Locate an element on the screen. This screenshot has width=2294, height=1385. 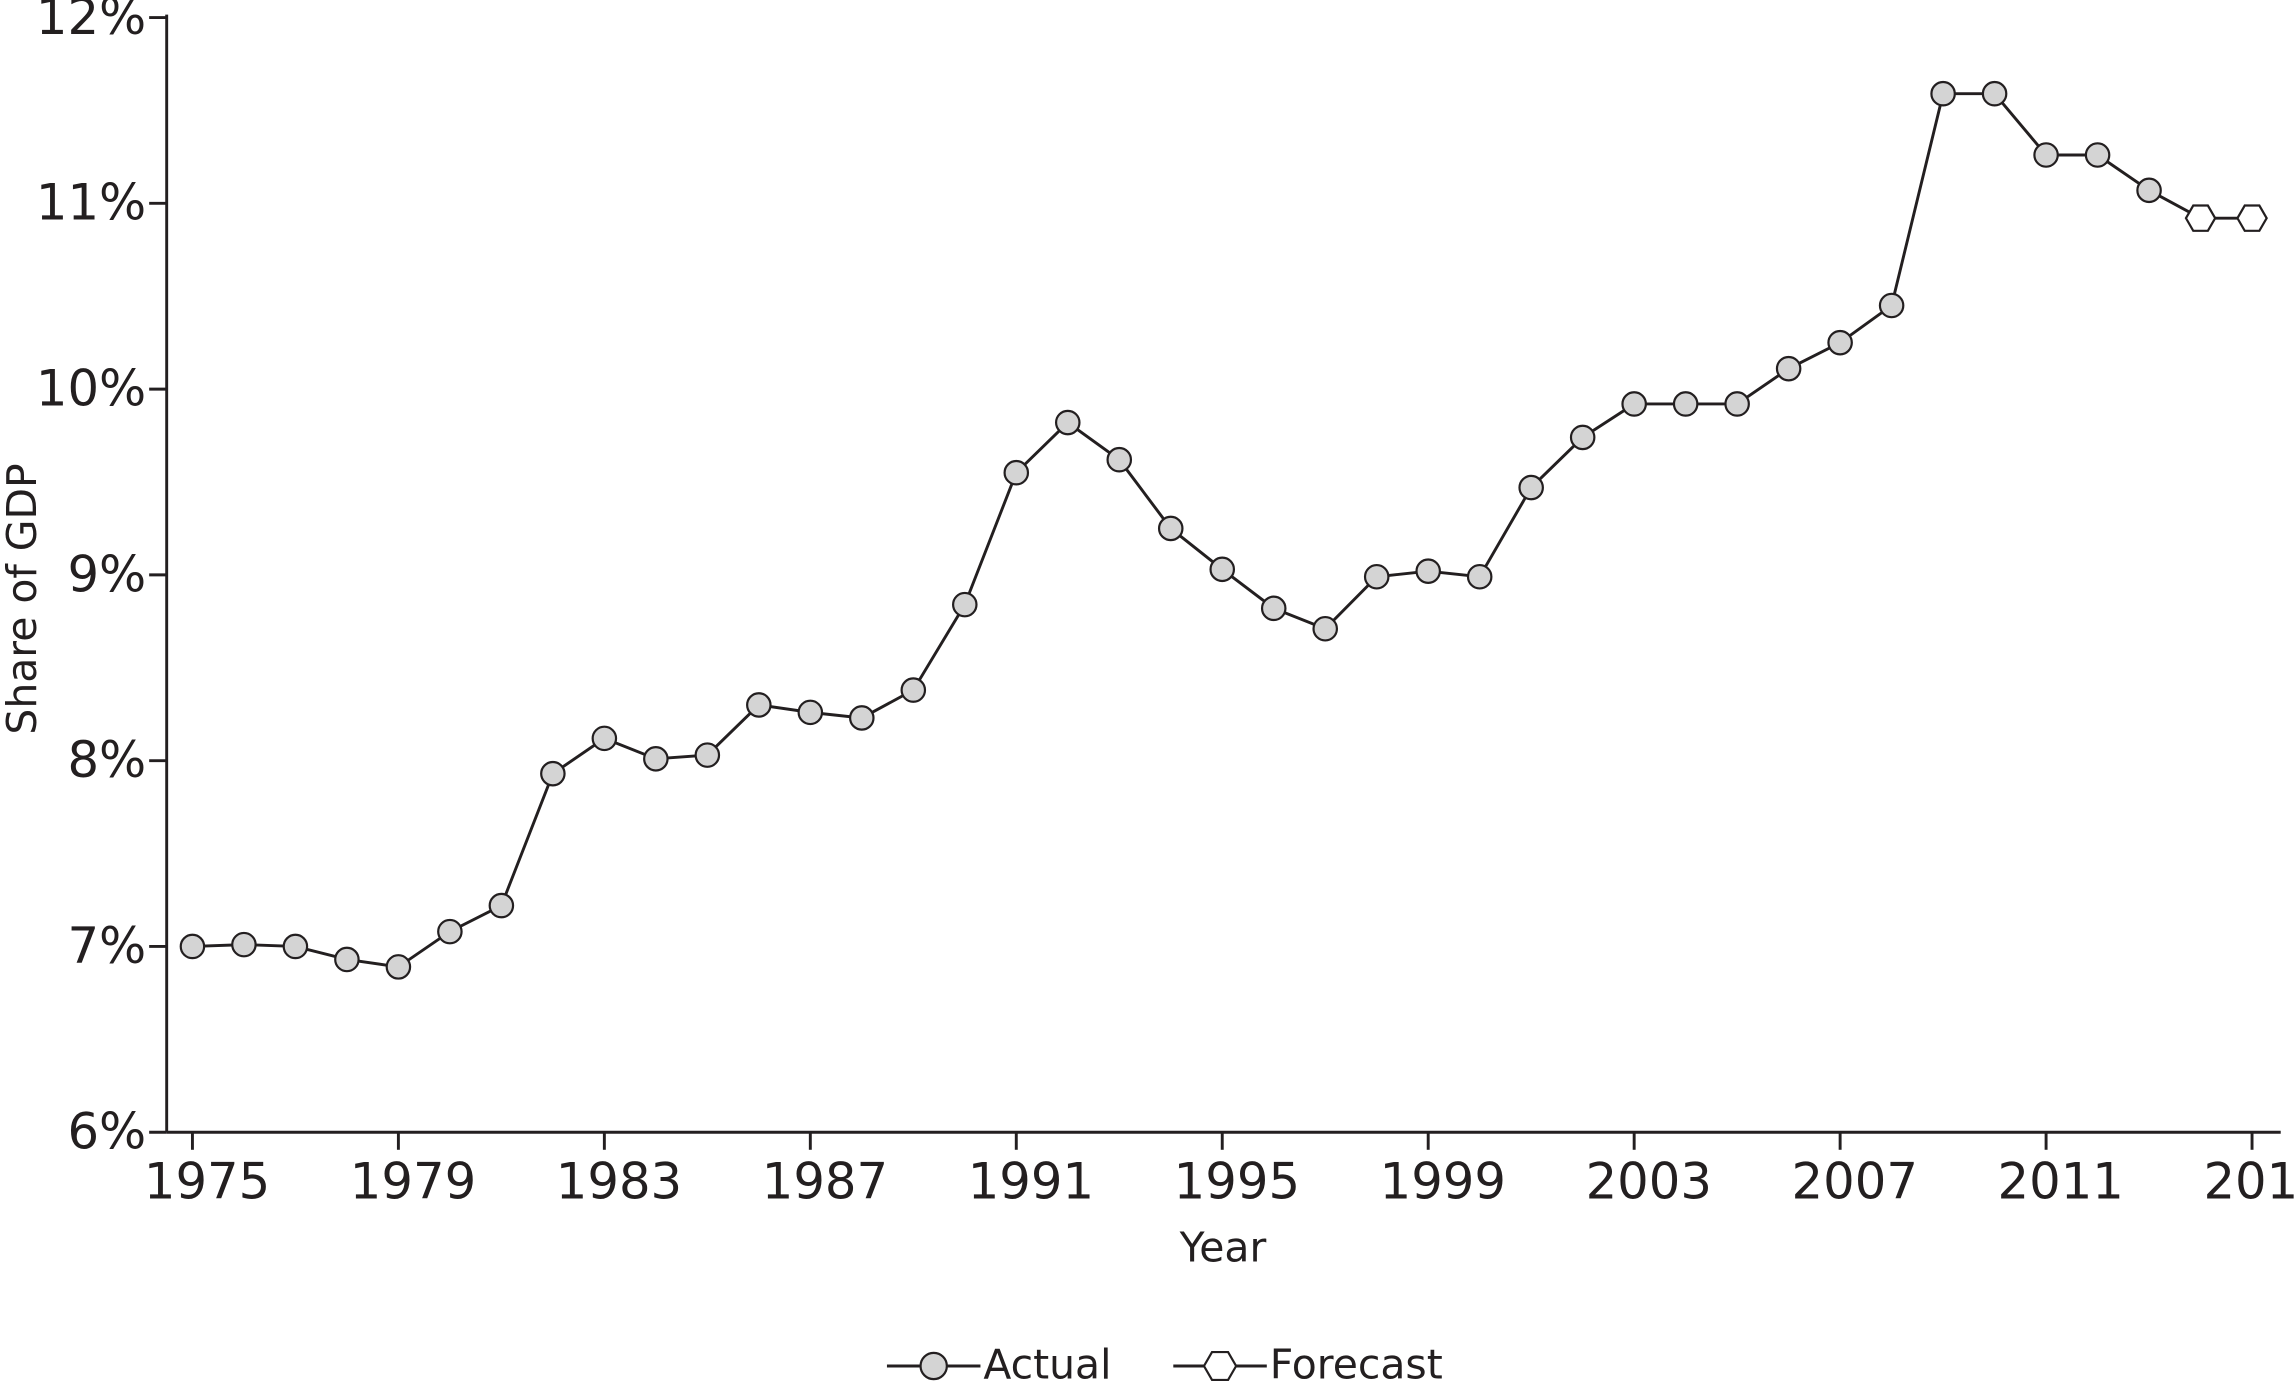
y-axis-label: Share of GDP is located at coordinates (23, 598).